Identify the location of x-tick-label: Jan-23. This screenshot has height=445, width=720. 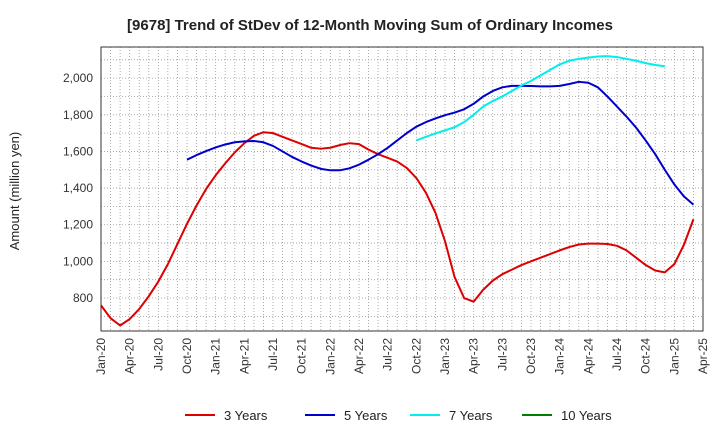
(445, 356).